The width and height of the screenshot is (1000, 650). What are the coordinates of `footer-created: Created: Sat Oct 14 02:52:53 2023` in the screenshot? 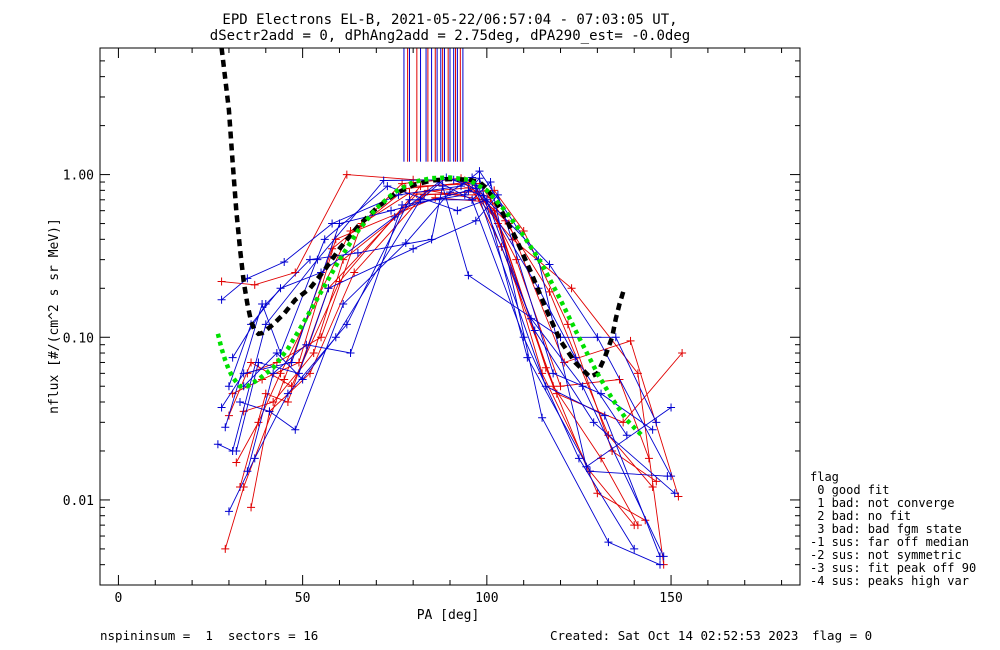 It's located at (674, 635).